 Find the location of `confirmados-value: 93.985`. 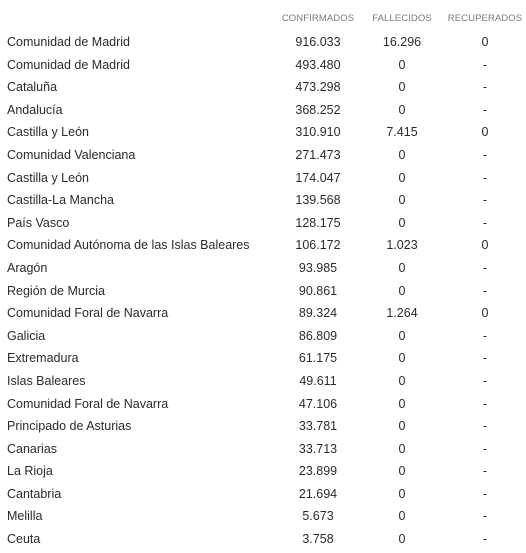

confirmados-value: 93.985 is located at coordinates (318, 267).